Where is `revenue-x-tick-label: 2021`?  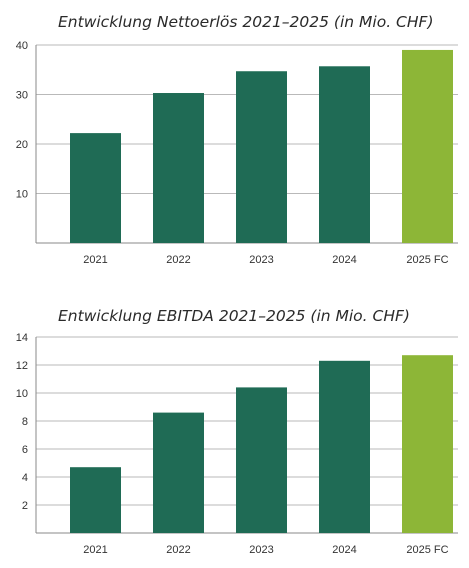
revenue-x-tick-label: 2021 is located at coordinates (95, 260).